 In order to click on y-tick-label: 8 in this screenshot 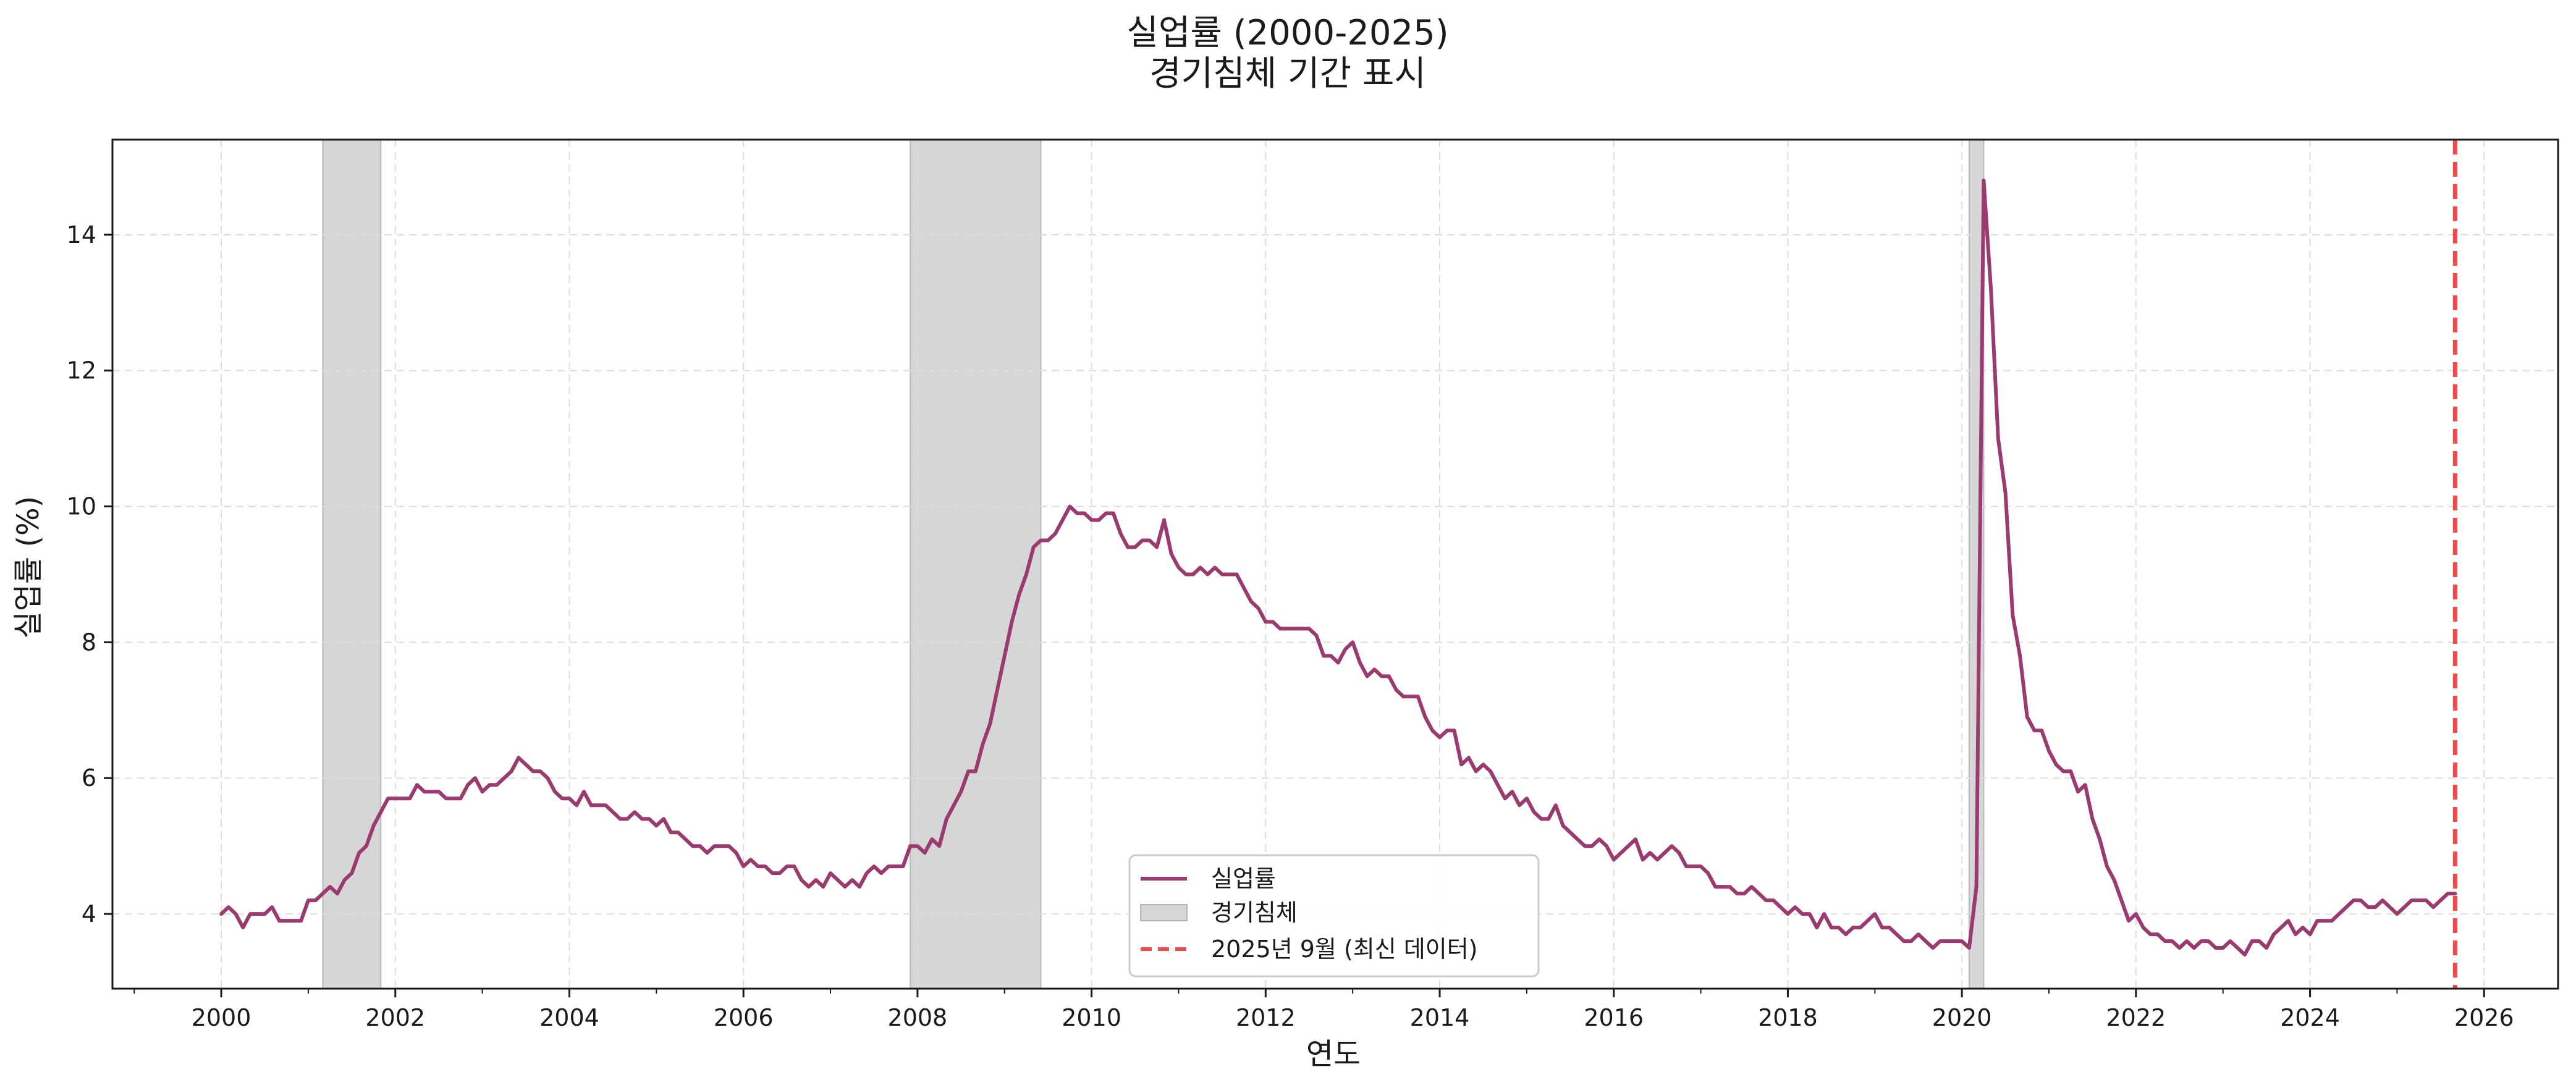, I will do `click(89, 642)`.